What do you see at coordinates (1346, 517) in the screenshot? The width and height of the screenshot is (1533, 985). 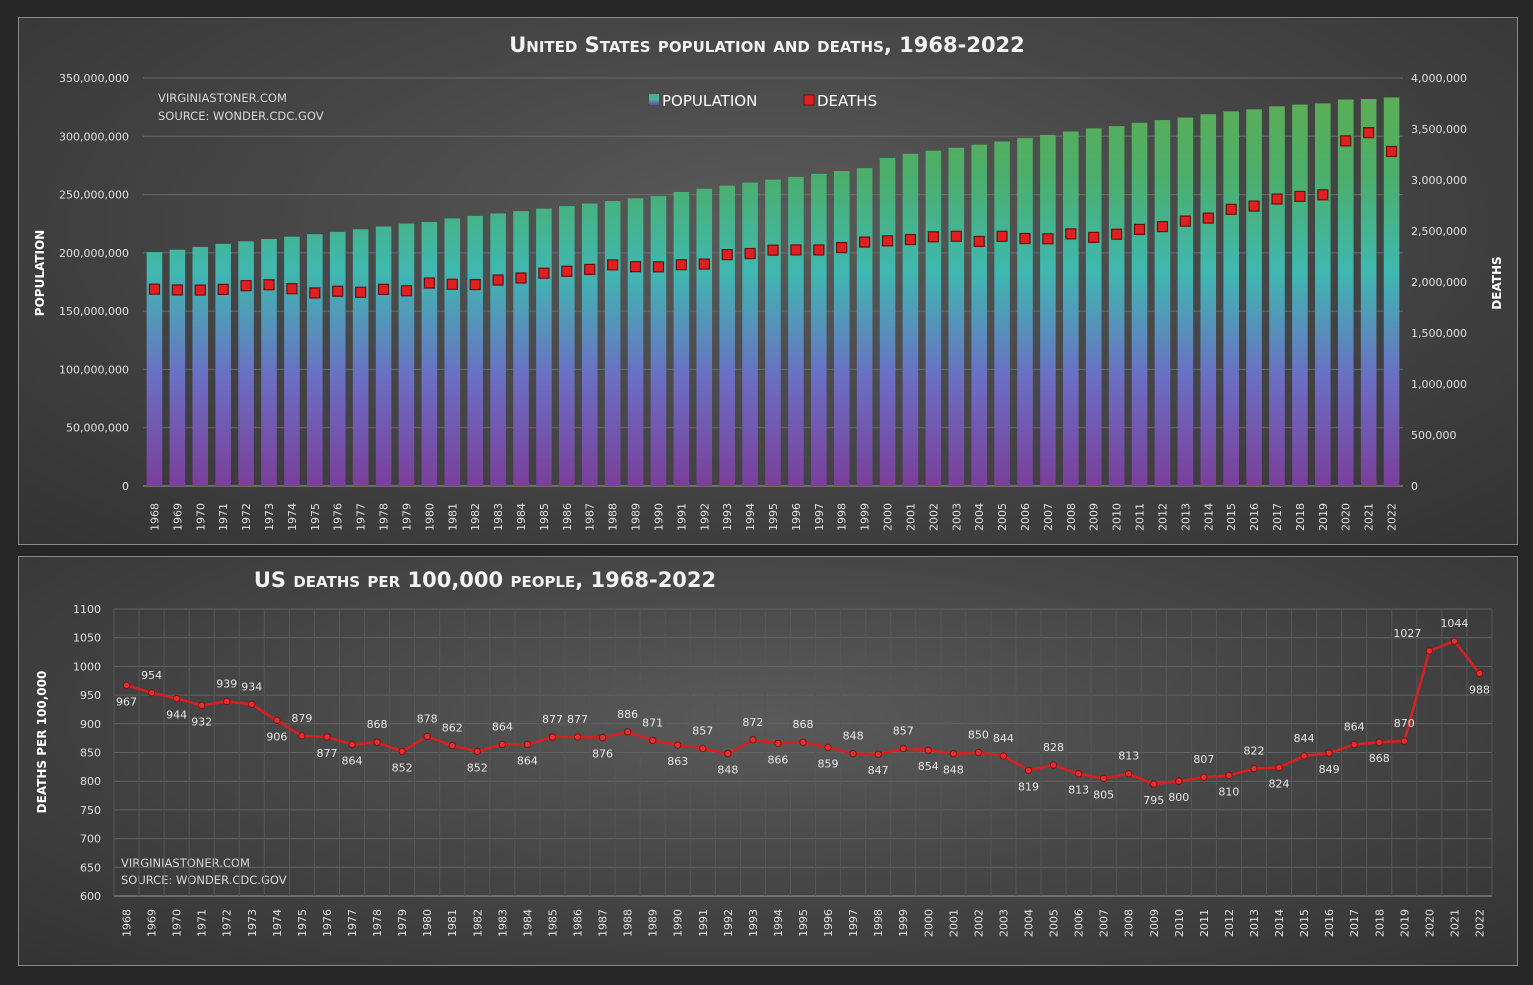 I see `chart1-x-tick-label: 2020` at bounding box center [1346, 517].